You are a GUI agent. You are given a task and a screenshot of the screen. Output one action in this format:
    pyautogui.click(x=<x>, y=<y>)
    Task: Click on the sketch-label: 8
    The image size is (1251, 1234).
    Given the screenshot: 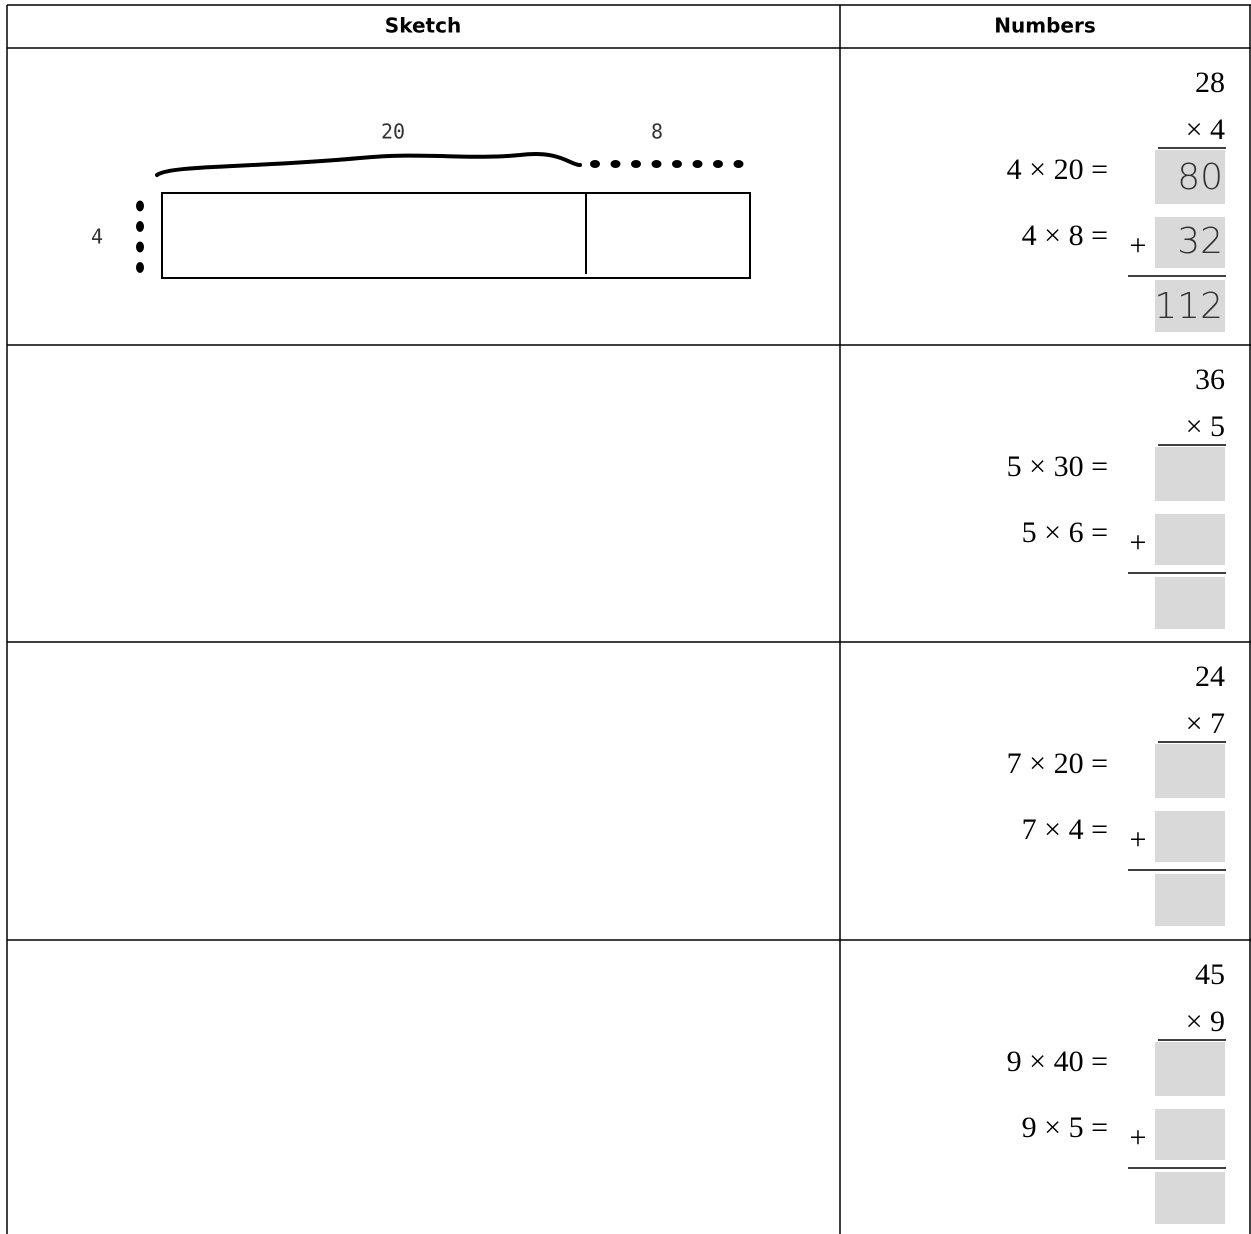 What is the action you would take?
    pyautogui.click(x=657, y=132)
    